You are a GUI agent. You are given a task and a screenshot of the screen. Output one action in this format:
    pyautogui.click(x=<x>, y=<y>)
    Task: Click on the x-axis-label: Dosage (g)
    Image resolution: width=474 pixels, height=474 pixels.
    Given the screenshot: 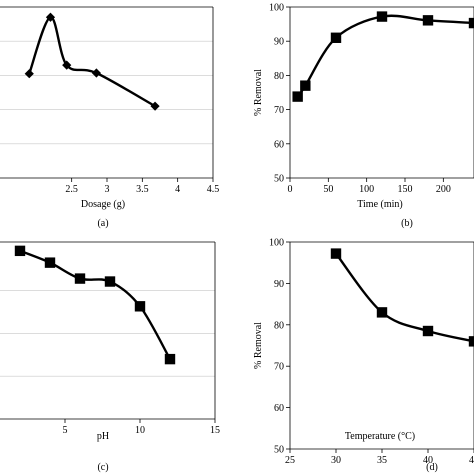 What is the action you would take?
    pyautogui.click(x=103, y=204)
    